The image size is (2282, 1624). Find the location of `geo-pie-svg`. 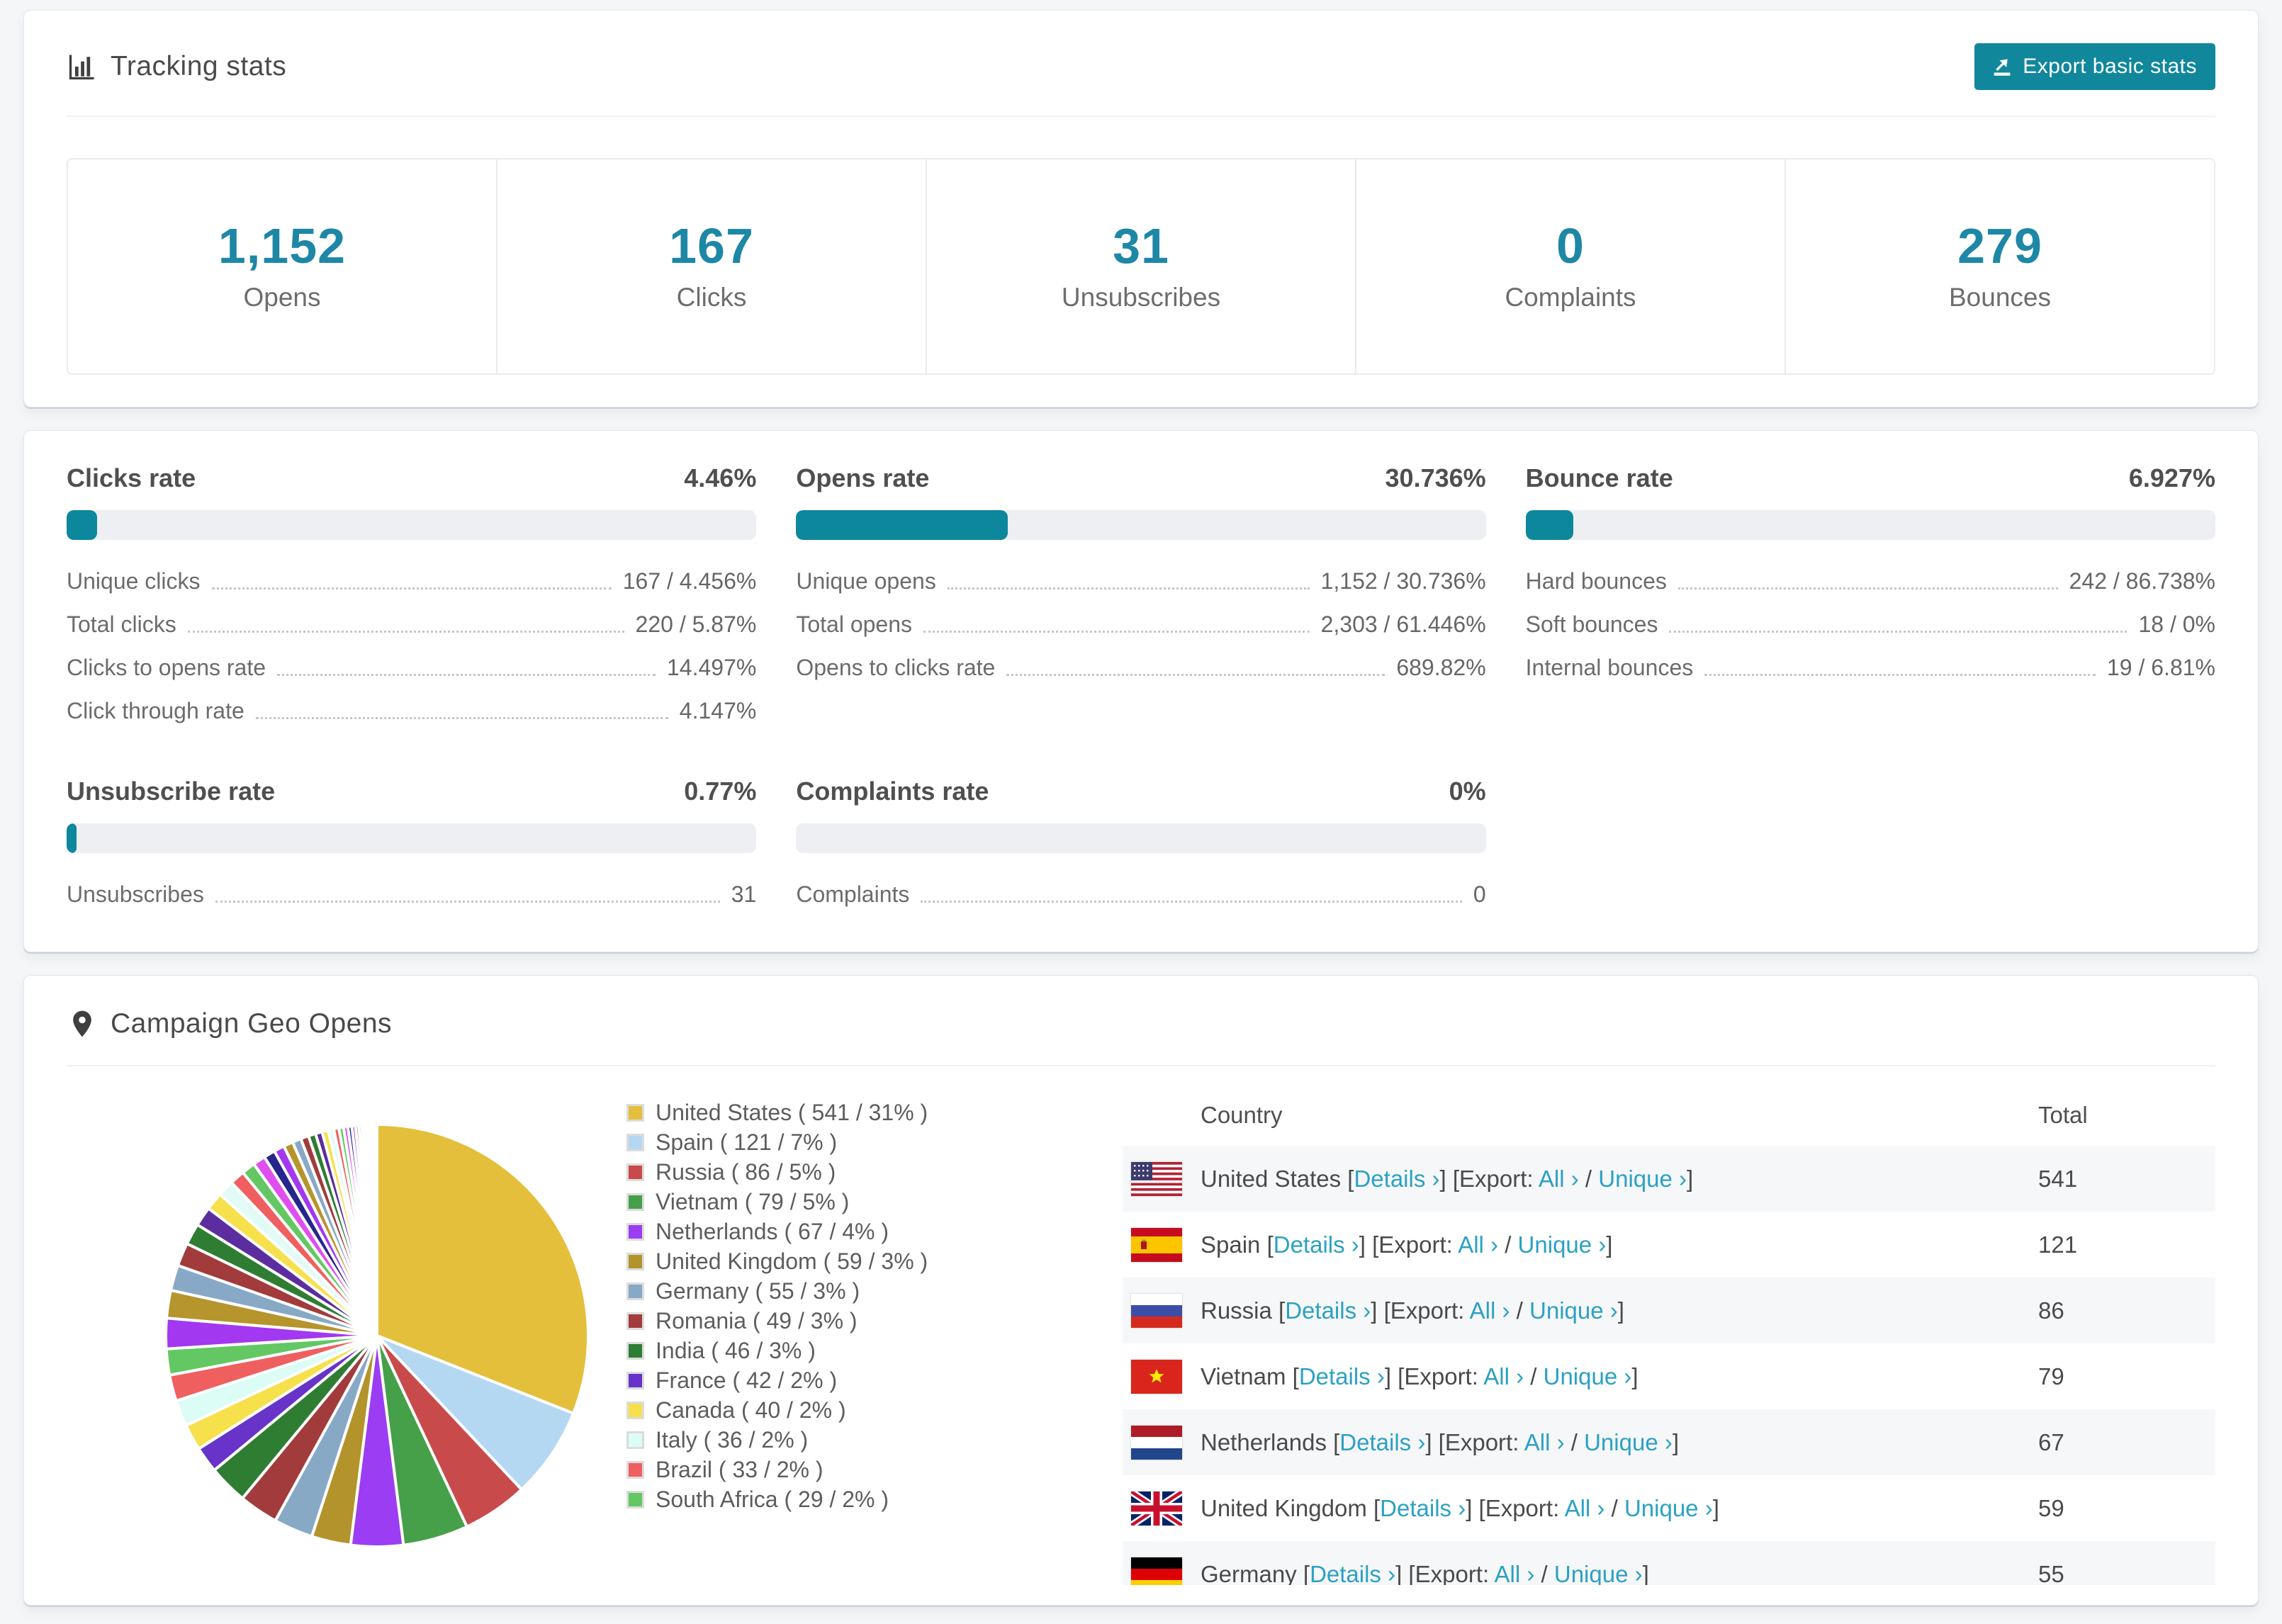

geo-pie-svg is located at coordinates (377, 1335).